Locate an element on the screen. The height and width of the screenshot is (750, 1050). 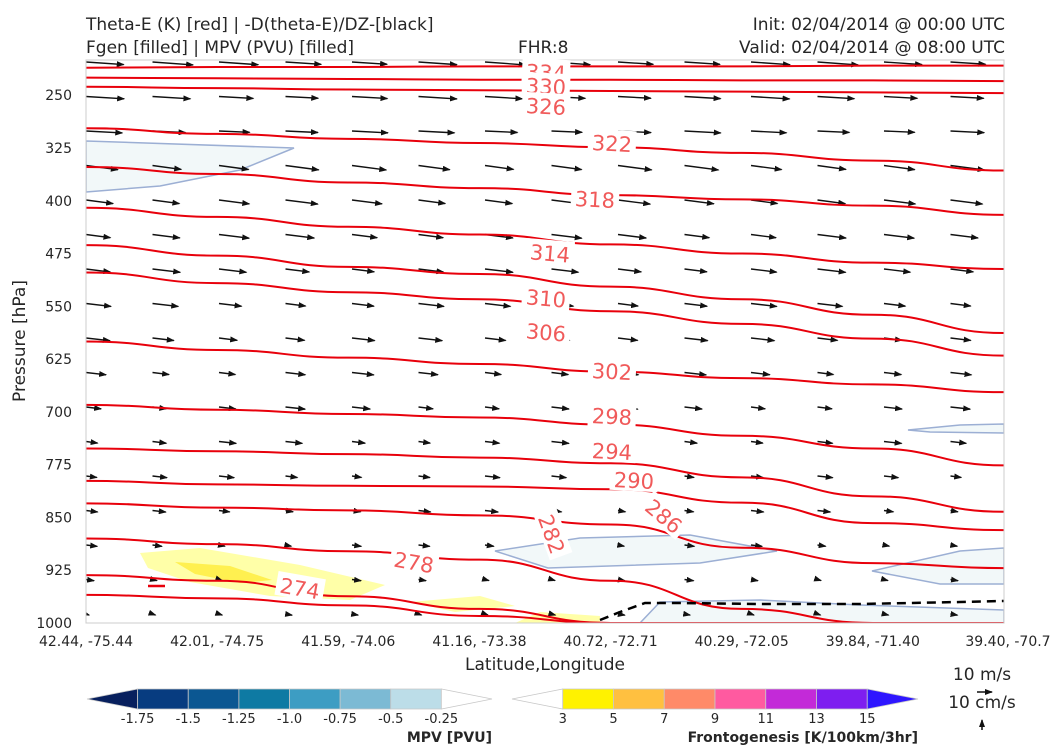
y-tick-label: 925 is located at coordinates (58, 571).